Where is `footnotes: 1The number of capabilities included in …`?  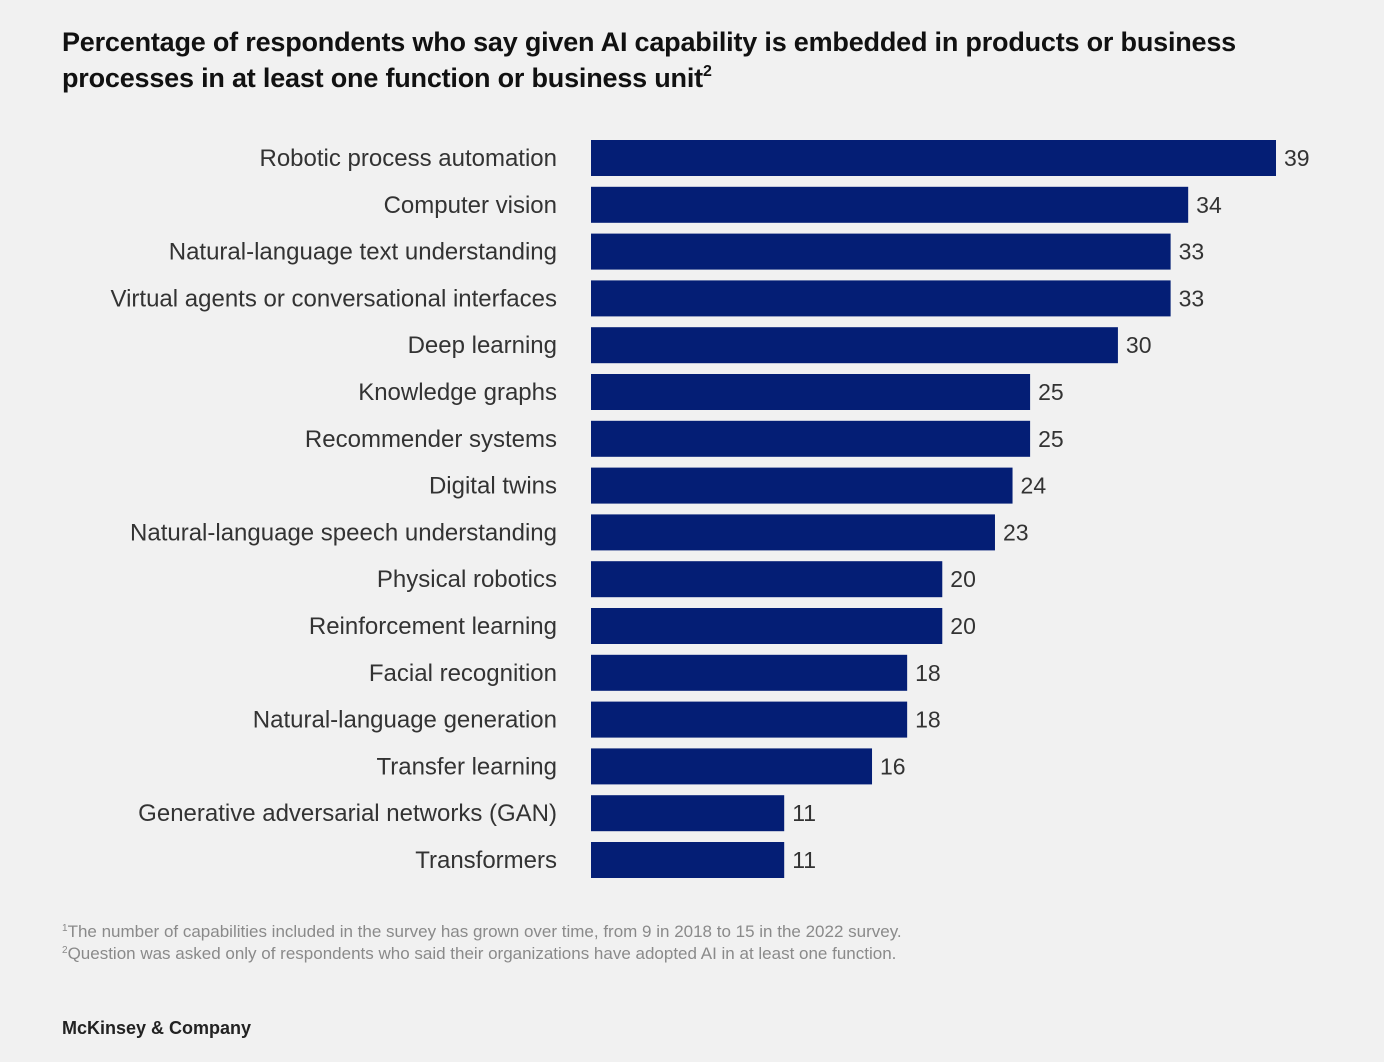
footnotes: 1The number of capabilities included in … is located at coordinates (482, 943).